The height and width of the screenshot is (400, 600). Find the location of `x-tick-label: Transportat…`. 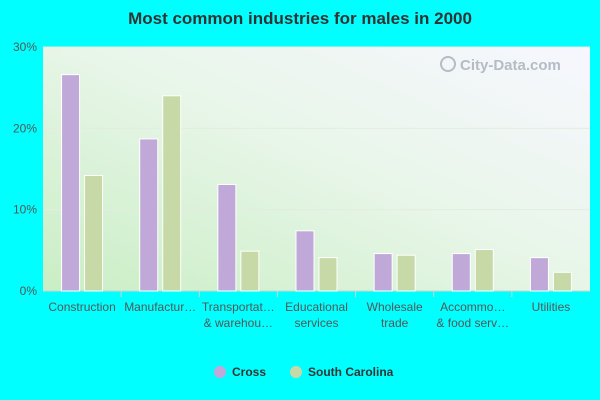

x-tick-label: Transportat… is located at coordinates (238, 307).